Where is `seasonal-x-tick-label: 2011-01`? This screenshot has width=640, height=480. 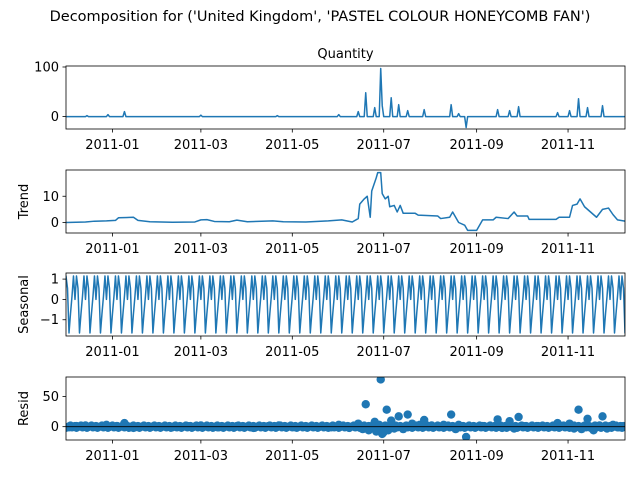
seasonal-x-tick-label: 2011-01 is located at coordinates (112, 352).